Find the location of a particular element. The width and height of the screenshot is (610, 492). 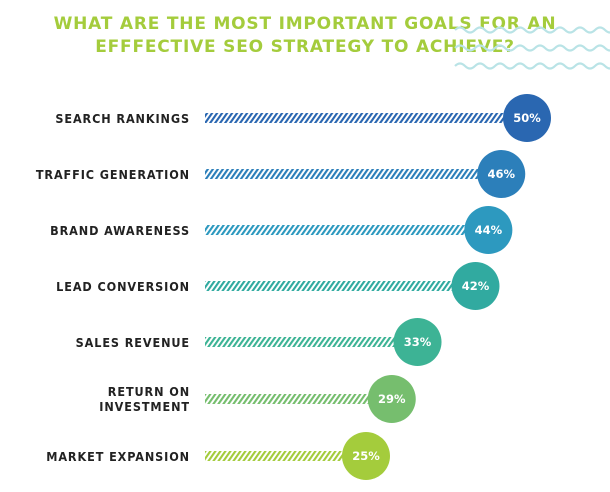

category-label: BRAND AWARENESS is located at coordinates (120, 230).